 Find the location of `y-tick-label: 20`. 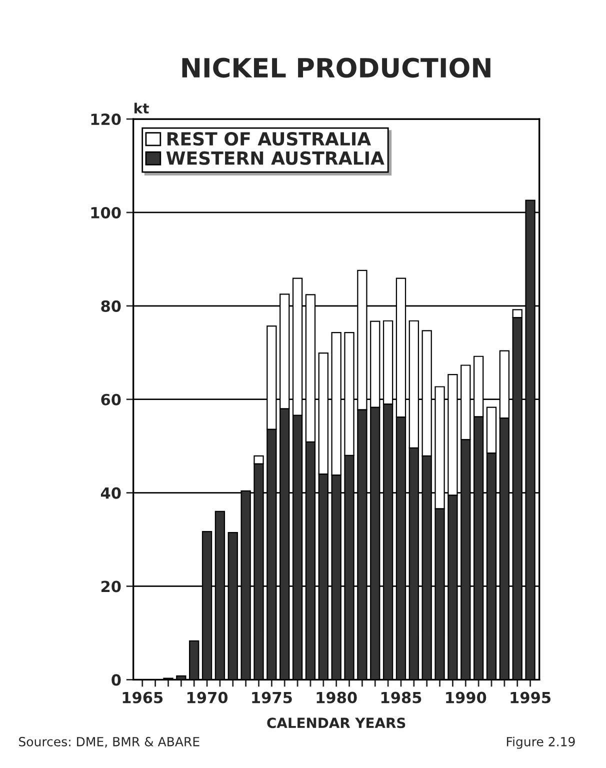

y-tick-label: 20 is located at coordinates (111, 586).